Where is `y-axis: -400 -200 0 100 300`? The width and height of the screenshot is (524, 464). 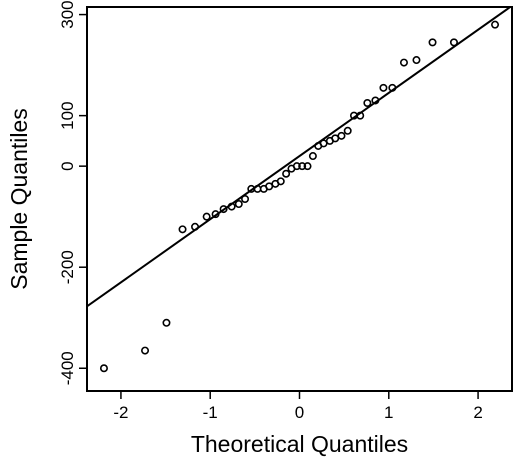
y-axis: -400 -200 0 100 300 is located at coordinates (72, 192).